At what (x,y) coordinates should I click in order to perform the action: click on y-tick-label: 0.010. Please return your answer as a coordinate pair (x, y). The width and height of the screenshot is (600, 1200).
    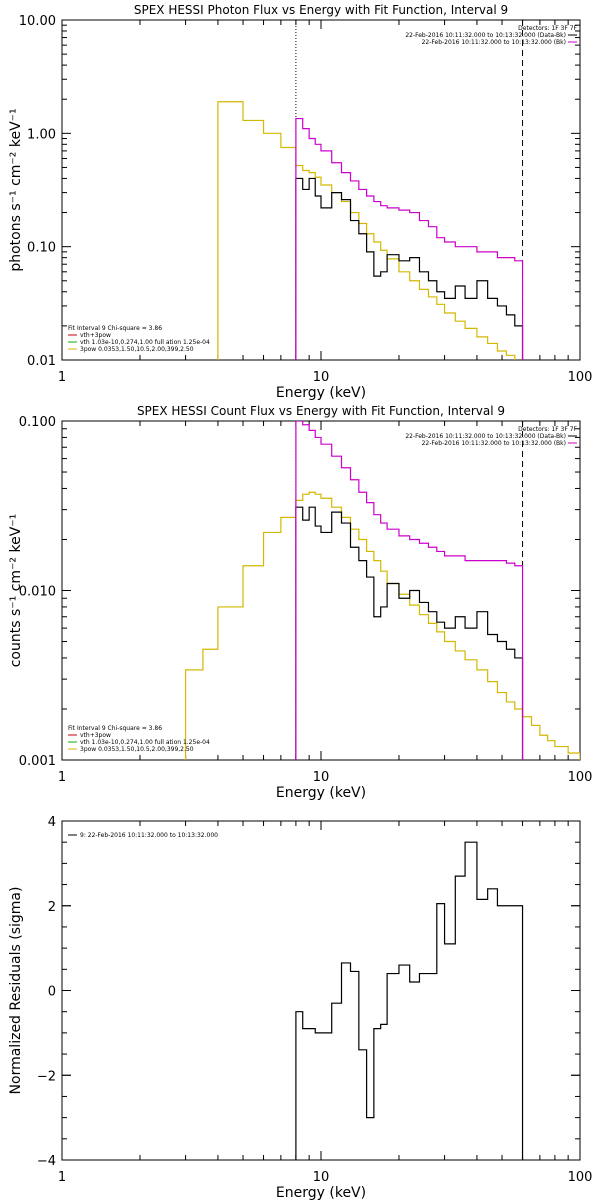
    Looking at the image, I should click on (37, 592).